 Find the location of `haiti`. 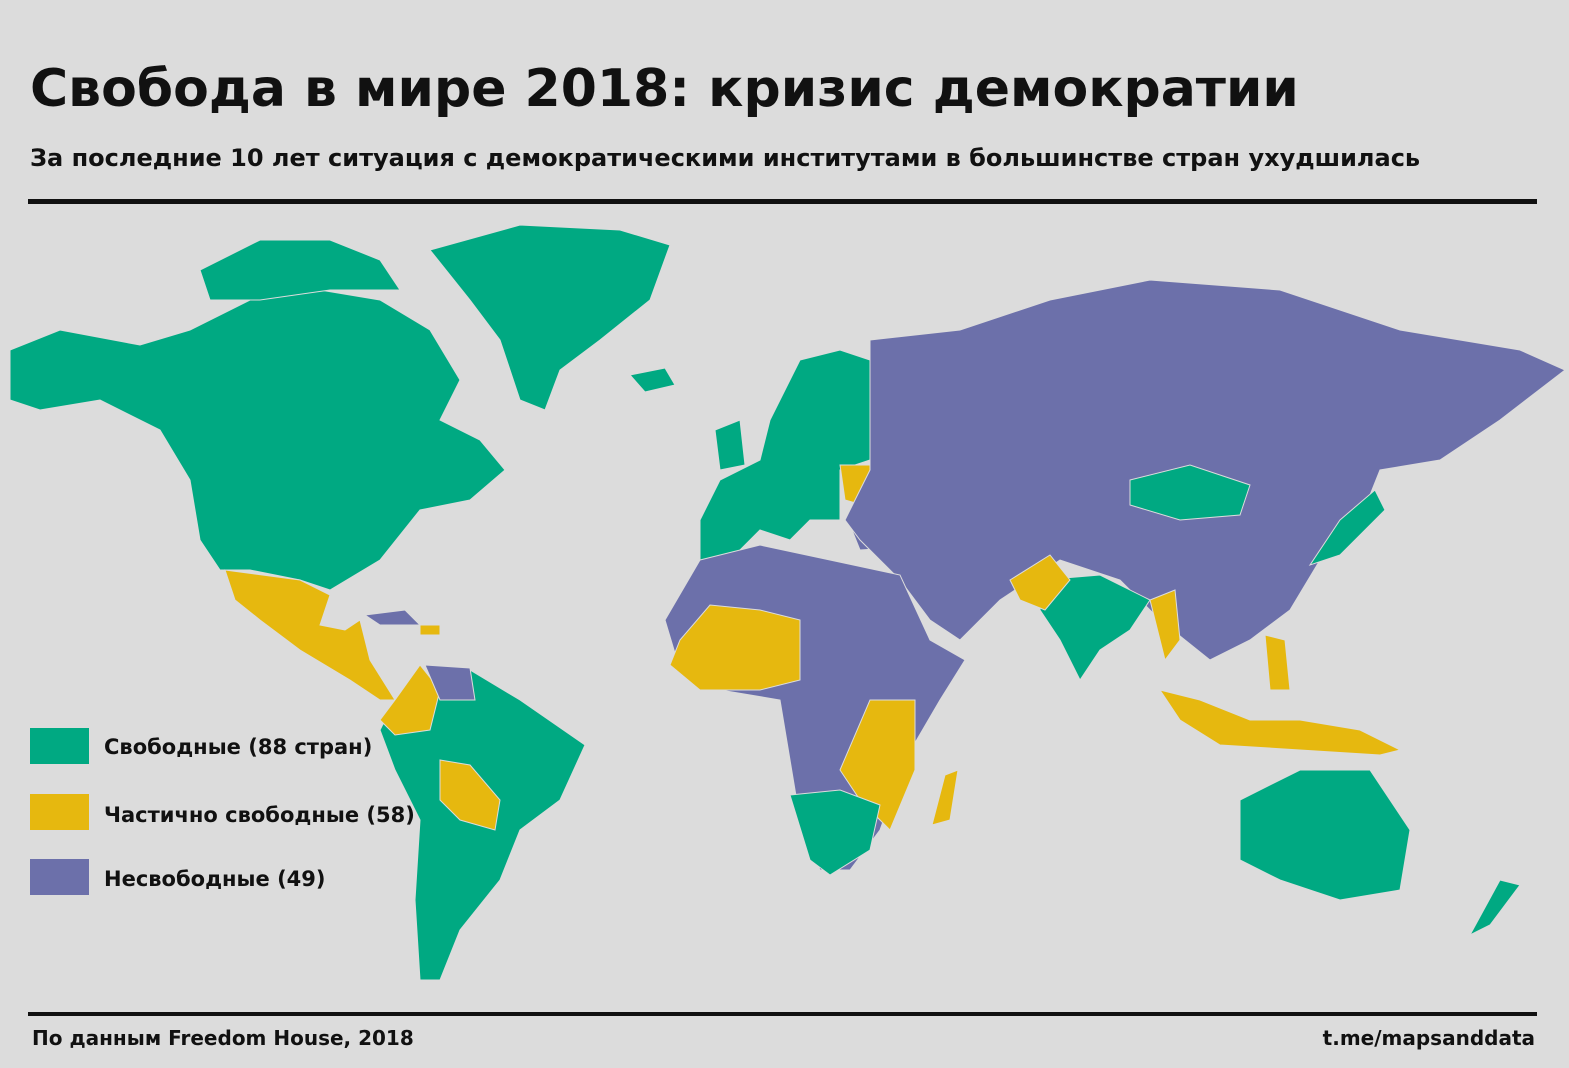

haiti is located at coordinates (430, 630).